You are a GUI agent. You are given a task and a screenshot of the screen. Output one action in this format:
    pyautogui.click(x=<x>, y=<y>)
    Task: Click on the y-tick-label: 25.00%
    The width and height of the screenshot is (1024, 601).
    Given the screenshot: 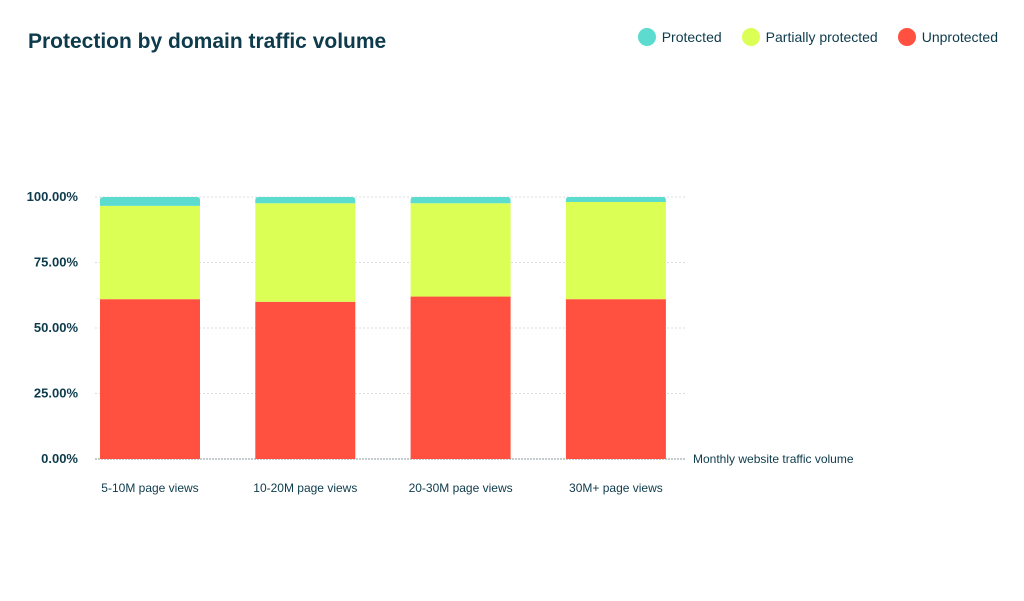 What is the action you would take?
    pyautogui.click(x=56, y=393)
    